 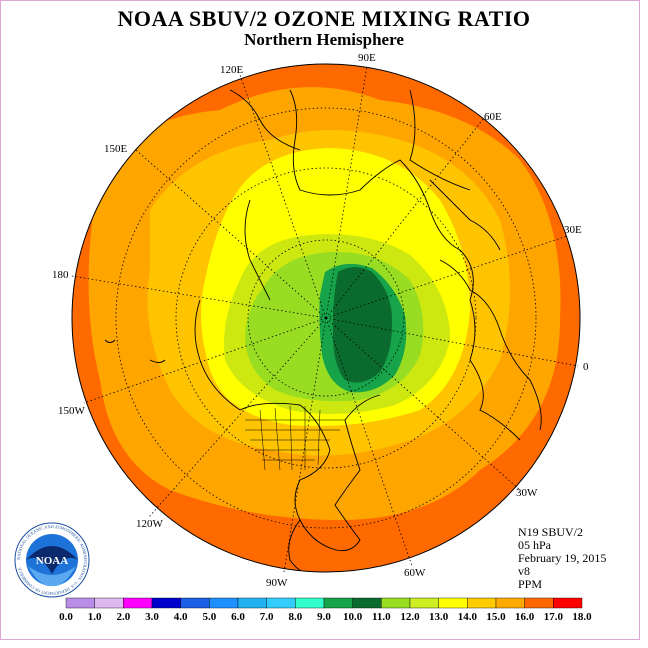 I want to click on date-label: February 19, 2015, so click(x=562, y=558).